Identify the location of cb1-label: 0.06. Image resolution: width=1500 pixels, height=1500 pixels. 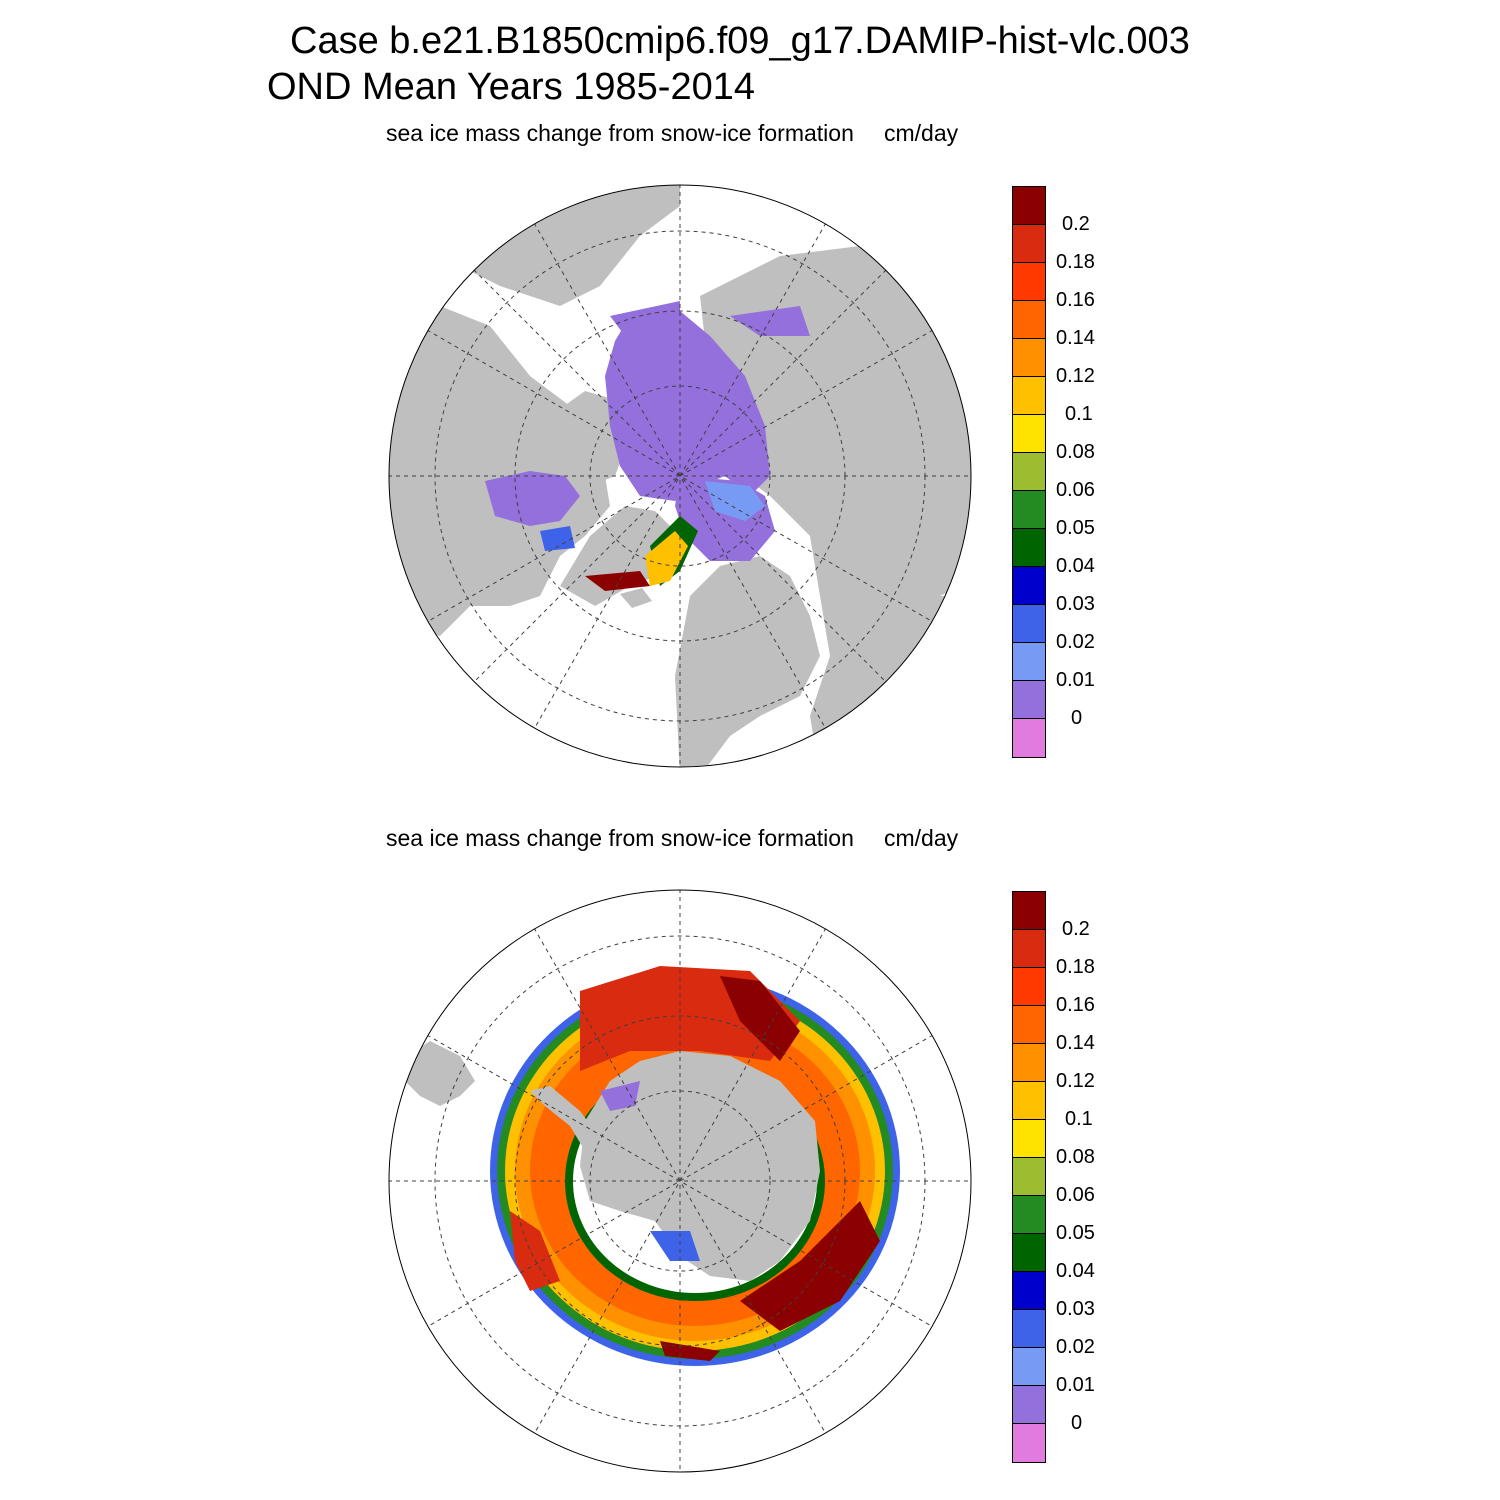
(1075, 490).